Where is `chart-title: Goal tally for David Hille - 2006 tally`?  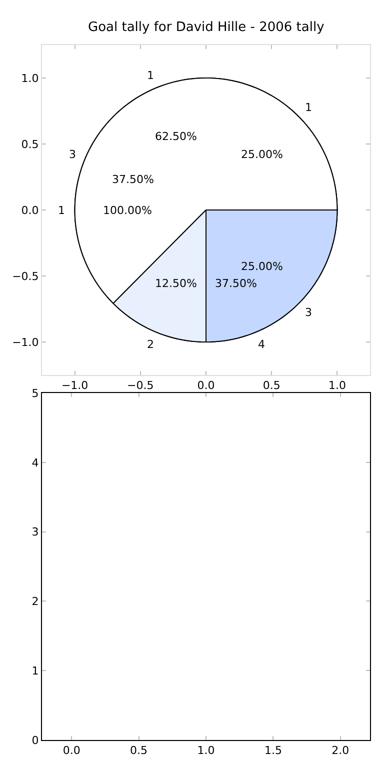 chart-title: Goal tally for David Hille - 2006 tally is located at coordinates (206, 27).